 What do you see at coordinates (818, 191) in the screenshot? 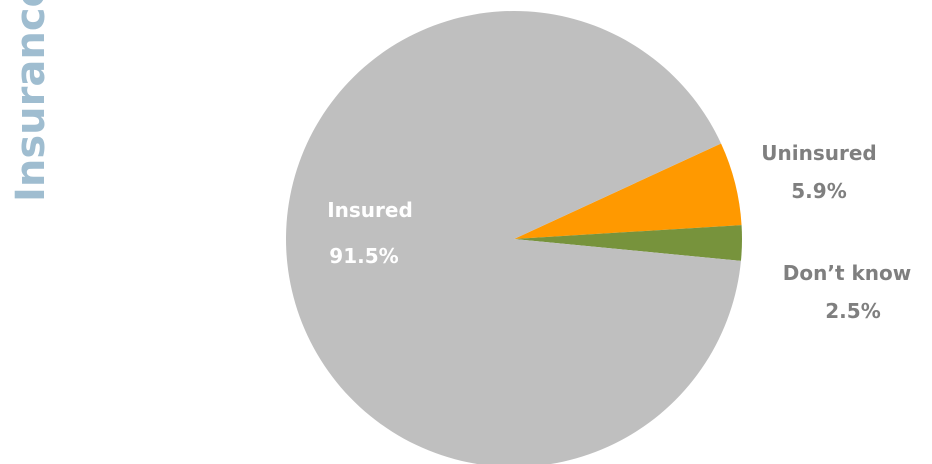
I see `slice-value-label: 5.9%` at bounding box center [818, 191].